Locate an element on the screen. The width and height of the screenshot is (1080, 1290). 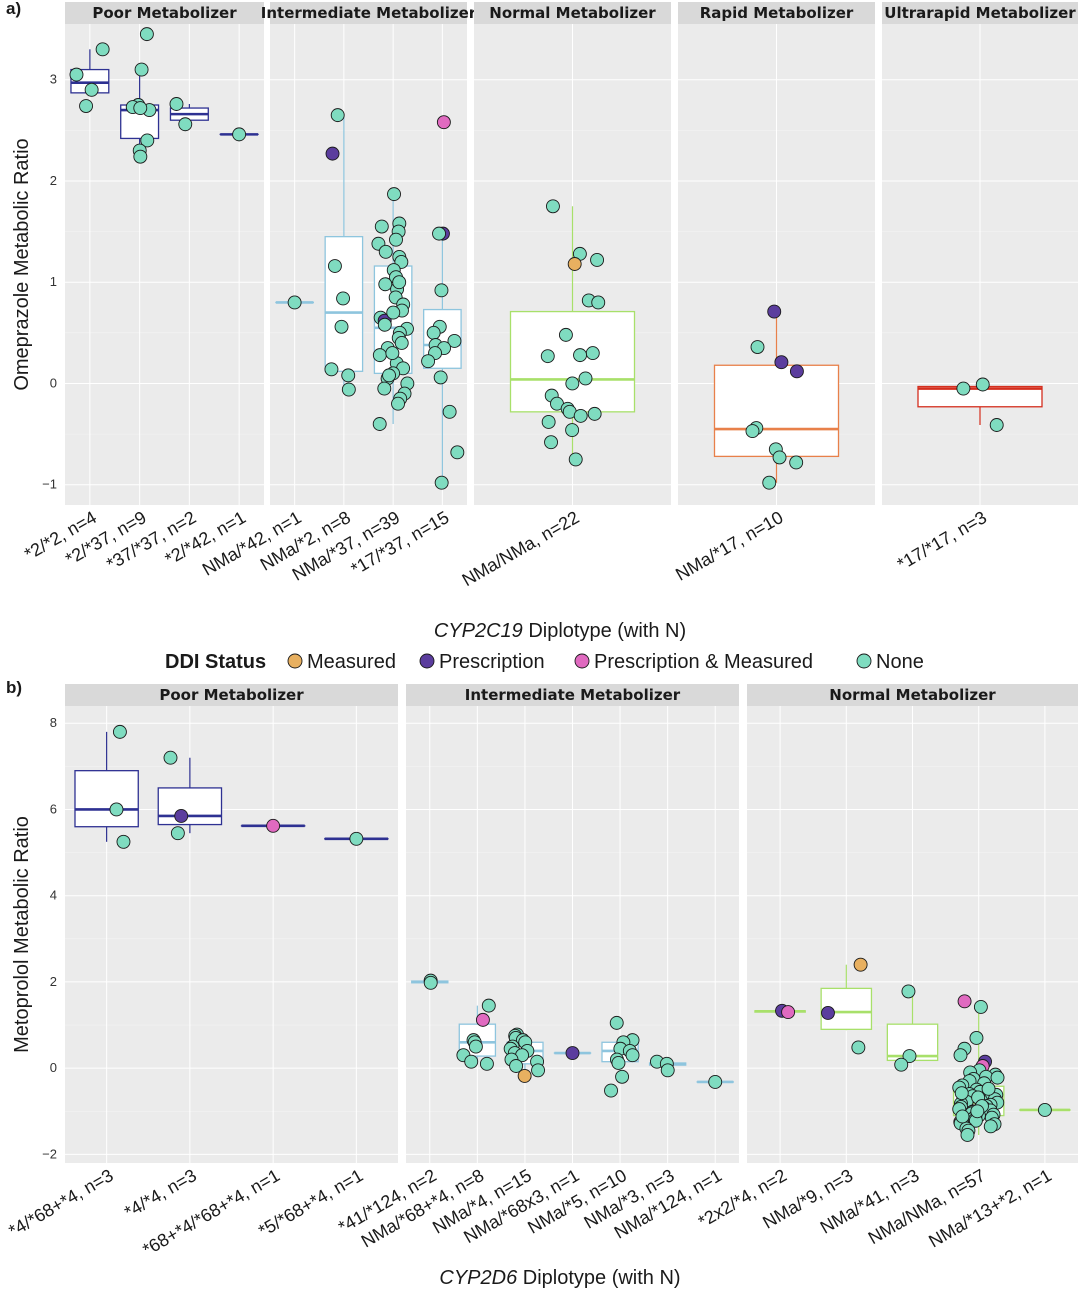
facet-title: Rapid Metabolizer is located at coordinates (777, 13).